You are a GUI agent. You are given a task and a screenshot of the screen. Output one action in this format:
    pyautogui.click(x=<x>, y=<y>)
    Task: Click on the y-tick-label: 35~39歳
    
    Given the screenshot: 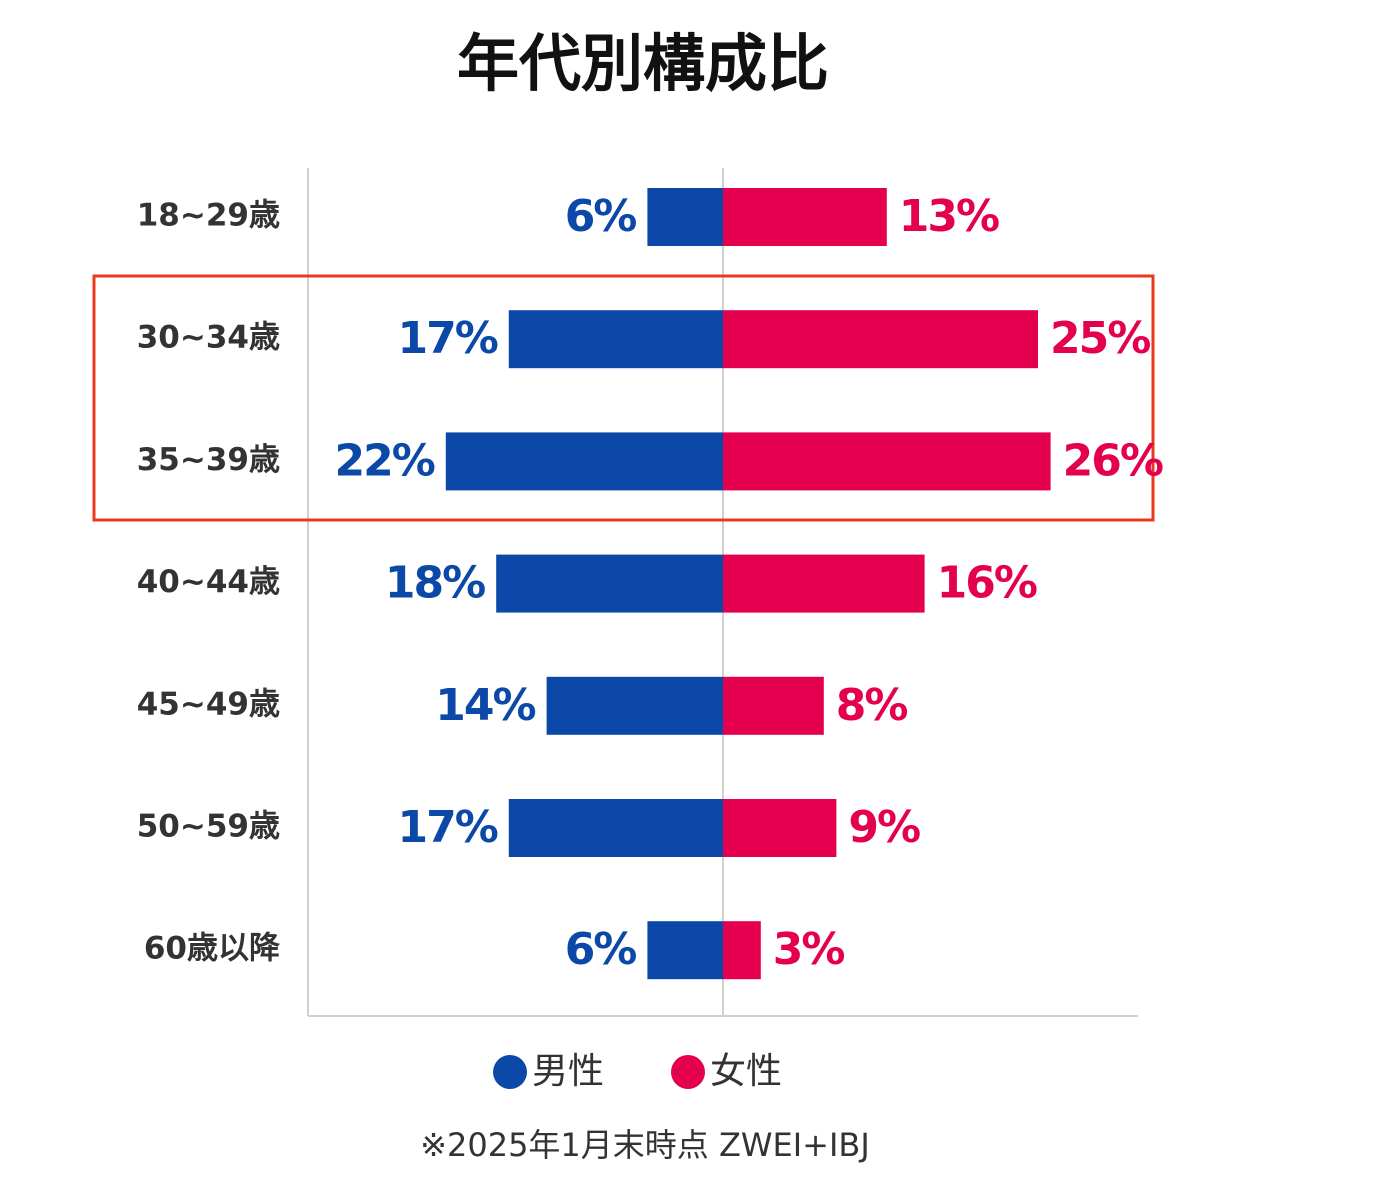 What is the action you would take?
    pyautogui.click(x=208, y=460)
    